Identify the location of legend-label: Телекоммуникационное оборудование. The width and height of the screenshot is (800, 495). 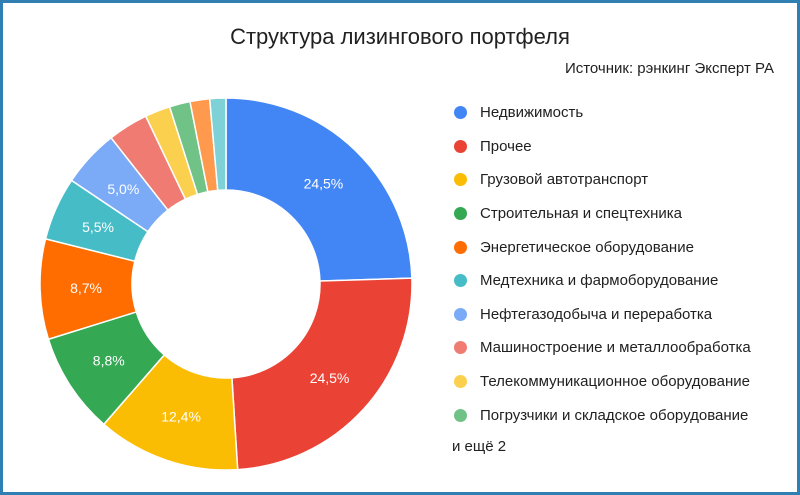
(615, 382).